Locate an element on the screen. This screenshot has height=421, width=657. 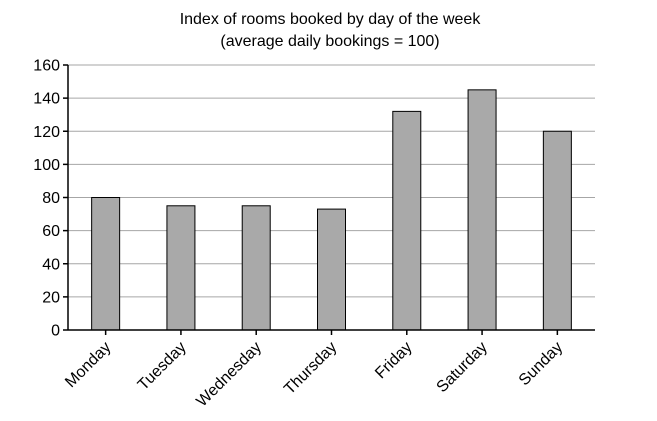
chart-subtitle: (average daily bookings = 100) is located at coordinates (329, 41).